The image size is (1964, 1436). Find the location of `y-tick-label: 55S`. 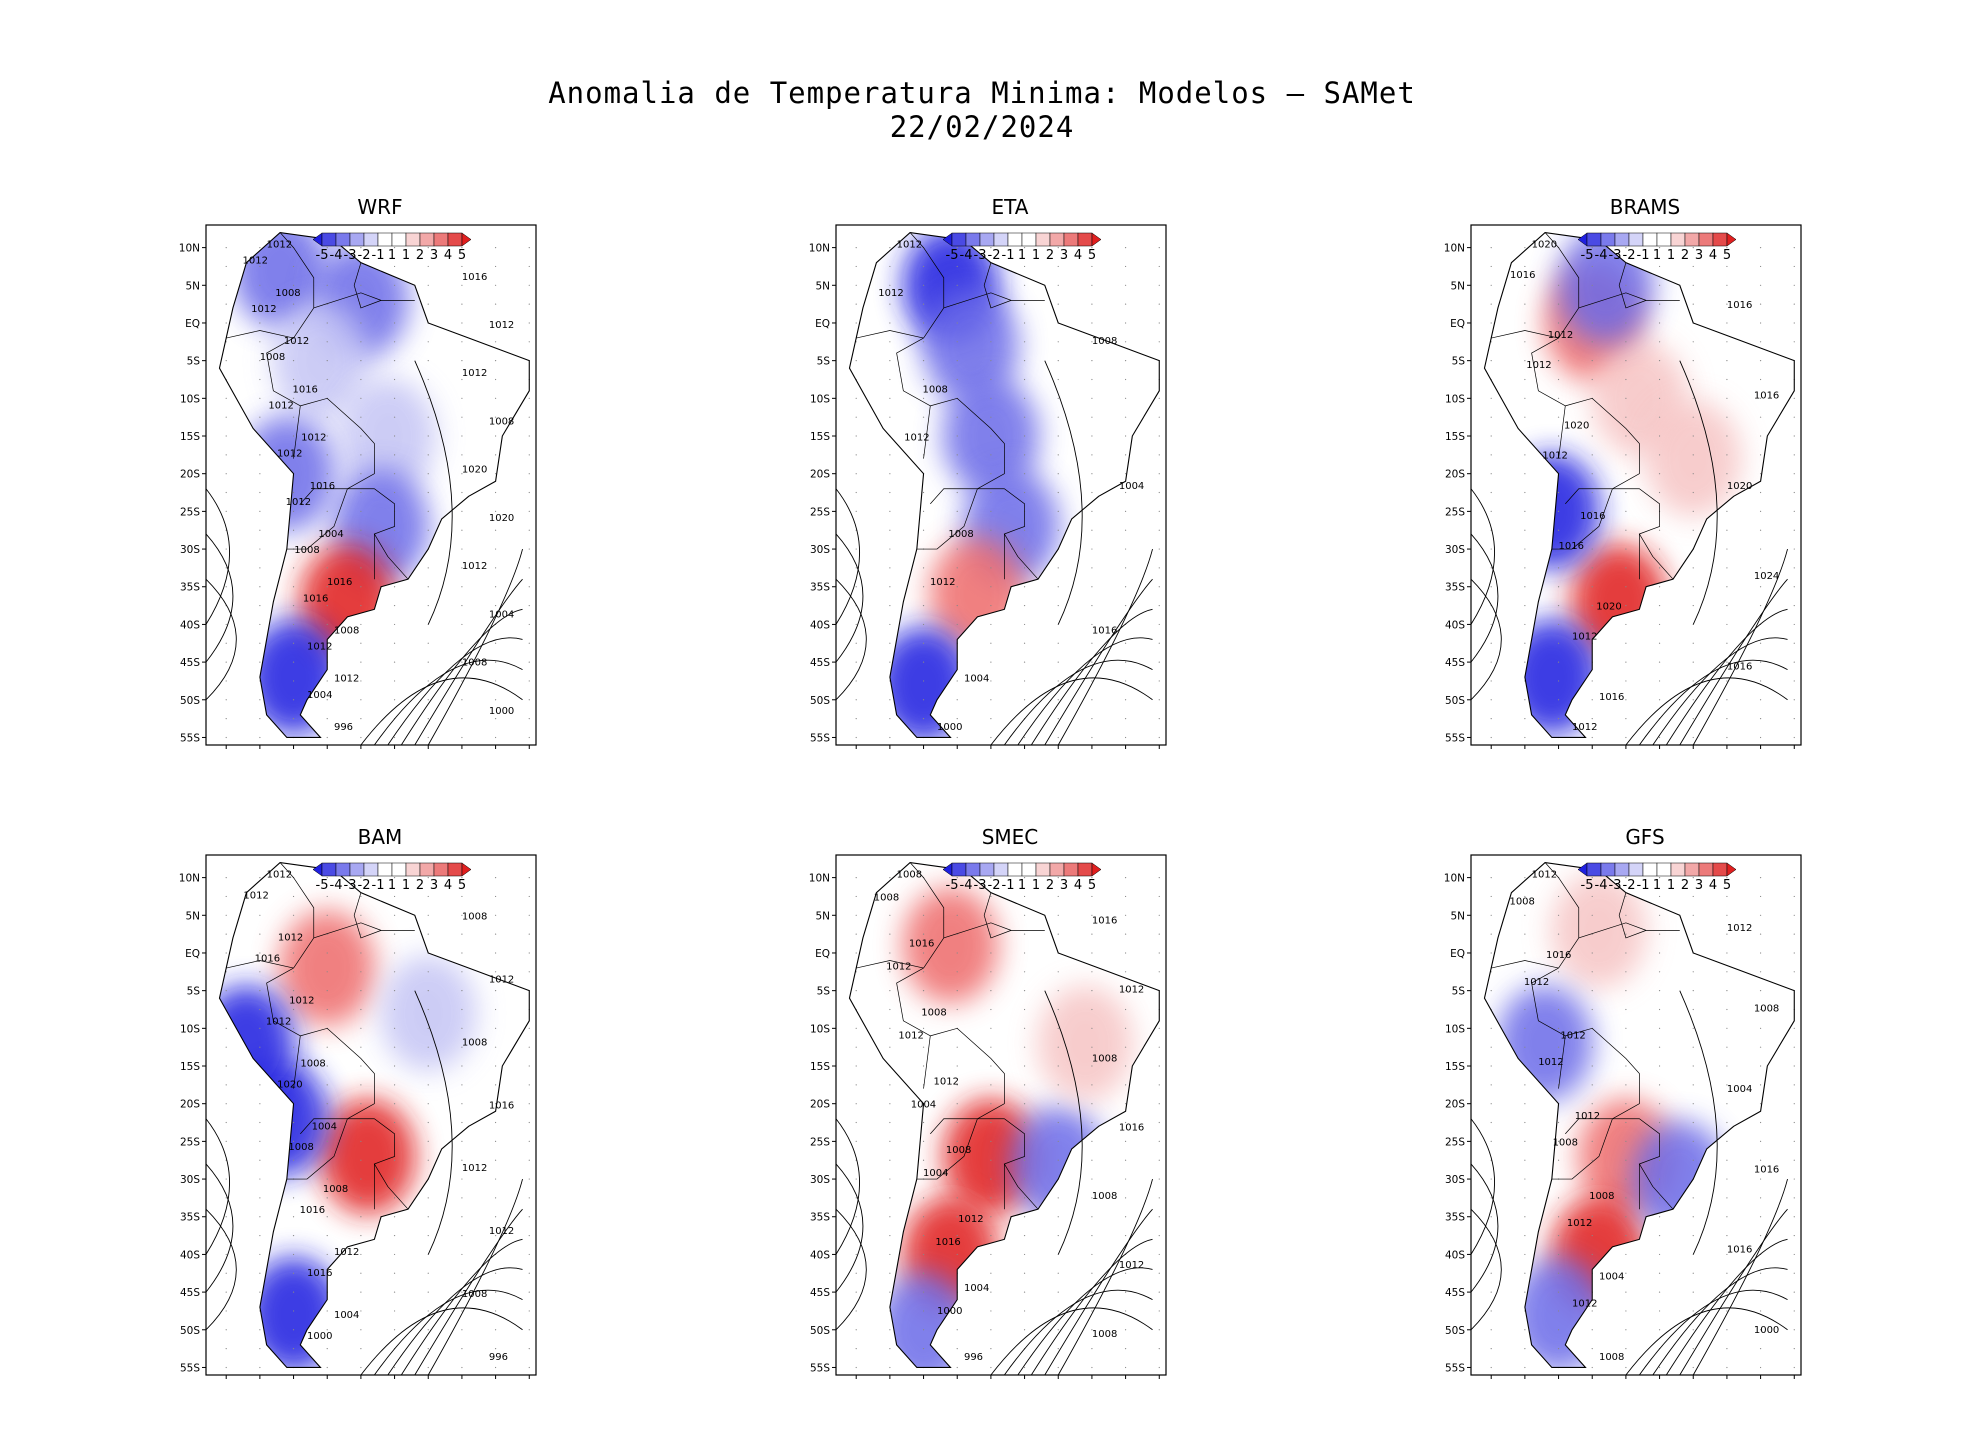

y-tick-label: 55S is located at coordinates (190, 738).